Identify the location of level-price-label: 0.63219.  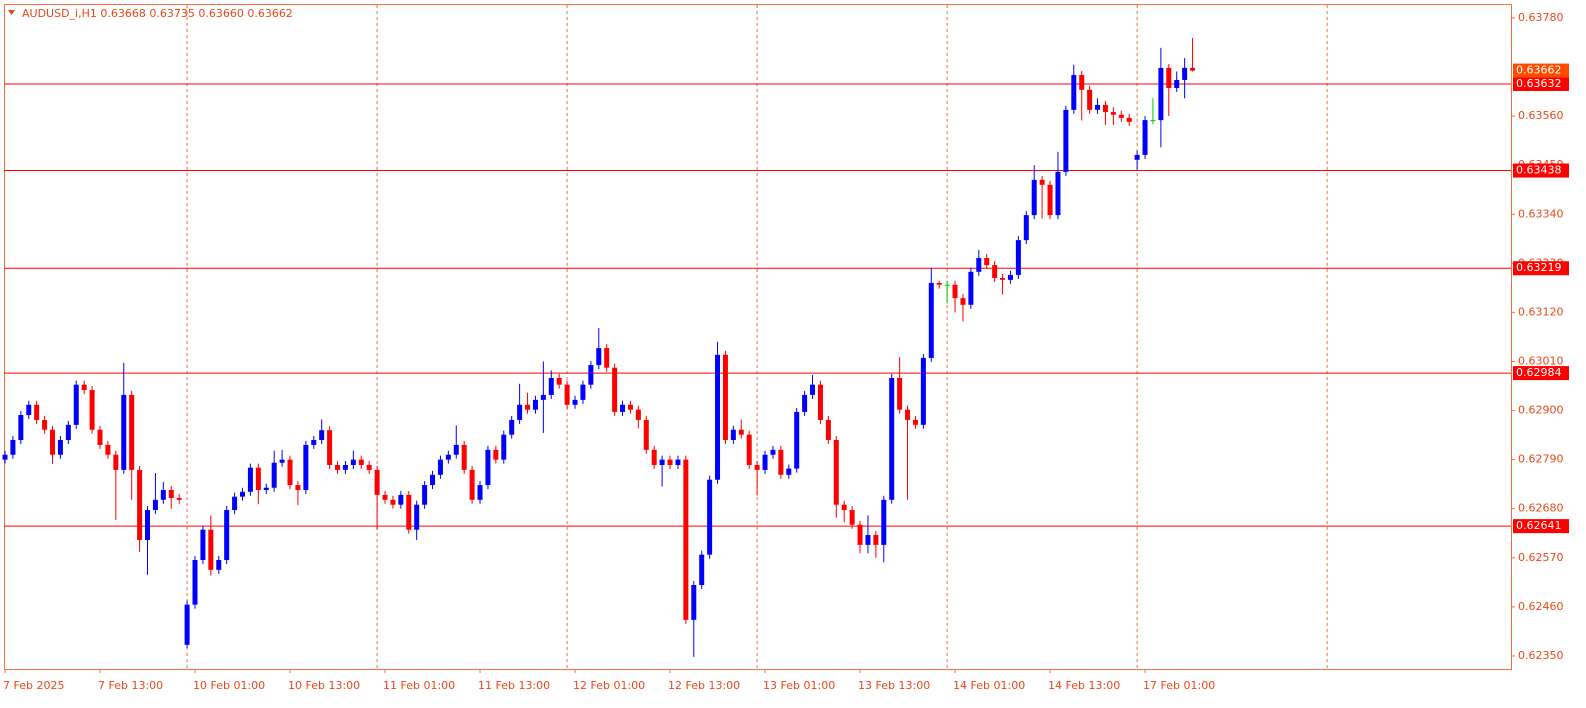
(1539, 267).